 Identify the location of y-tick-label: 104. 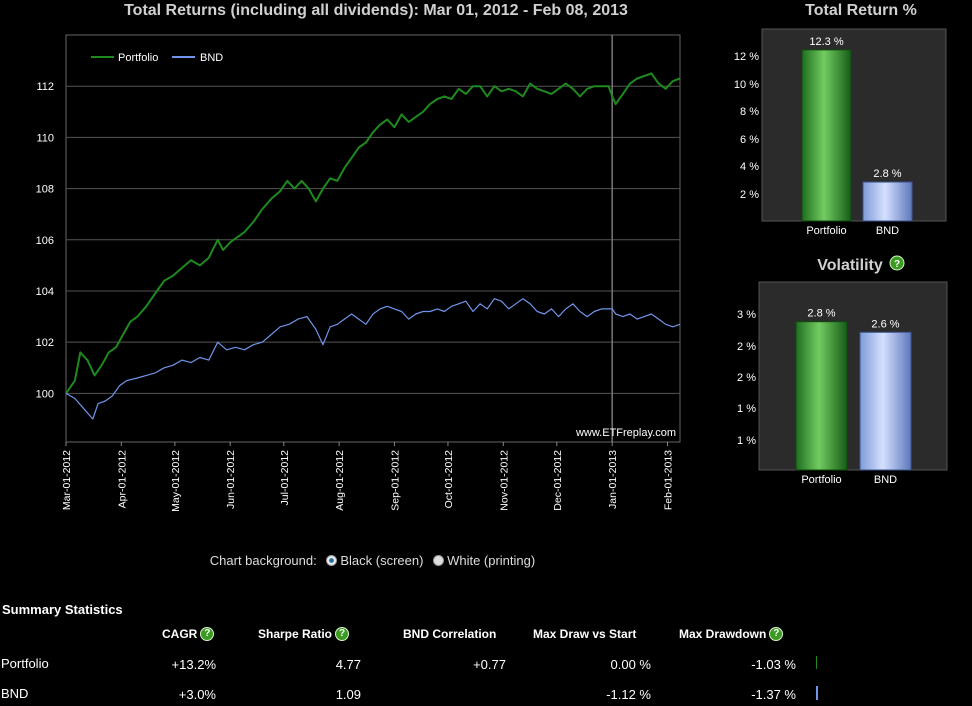
(45, 292).